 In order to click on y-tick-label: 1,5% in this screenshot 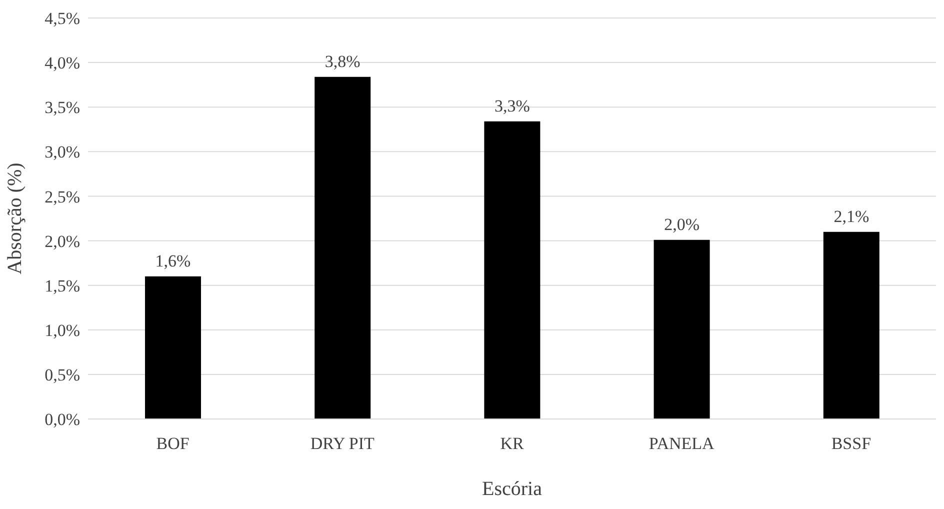, I will do `click(62, 286)`.